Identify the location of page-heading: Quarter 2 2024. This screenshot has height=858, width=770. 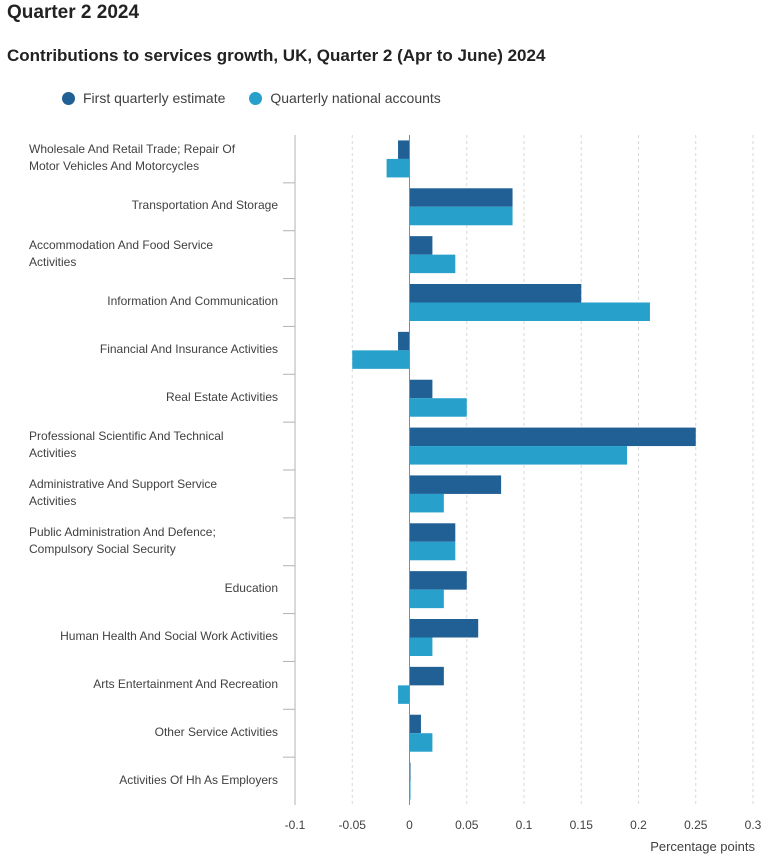
(73, 12).